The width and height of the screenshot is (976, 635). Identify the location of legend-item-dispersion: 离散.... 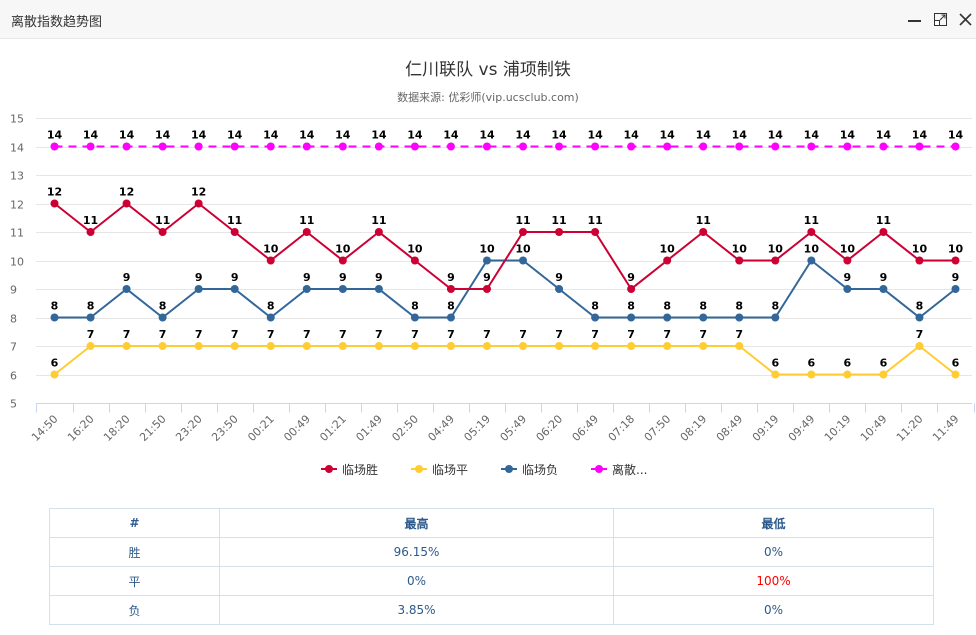
(619, 469).